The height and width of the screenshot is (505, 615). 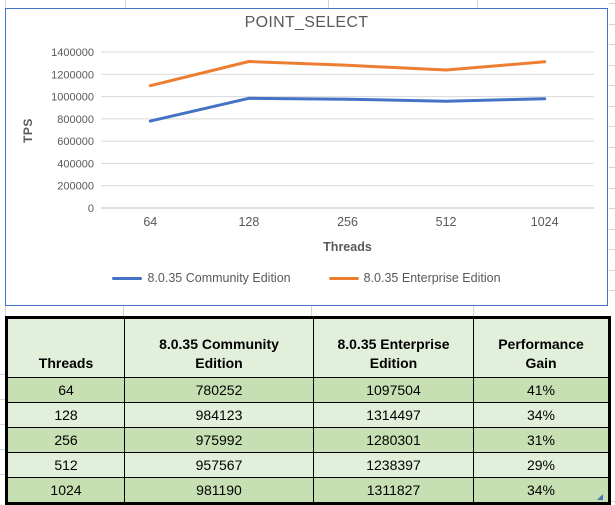 I want to click on table-cell: 1238397, so click(x=393, y=465).